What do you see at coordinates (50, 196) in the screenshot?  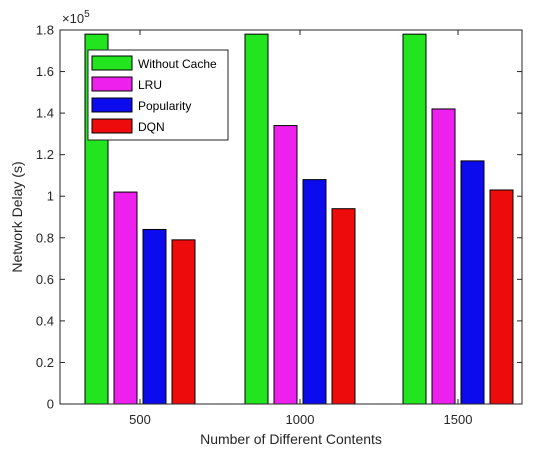 I see `y-tick-label: 1` at bounding box center [50, 196].